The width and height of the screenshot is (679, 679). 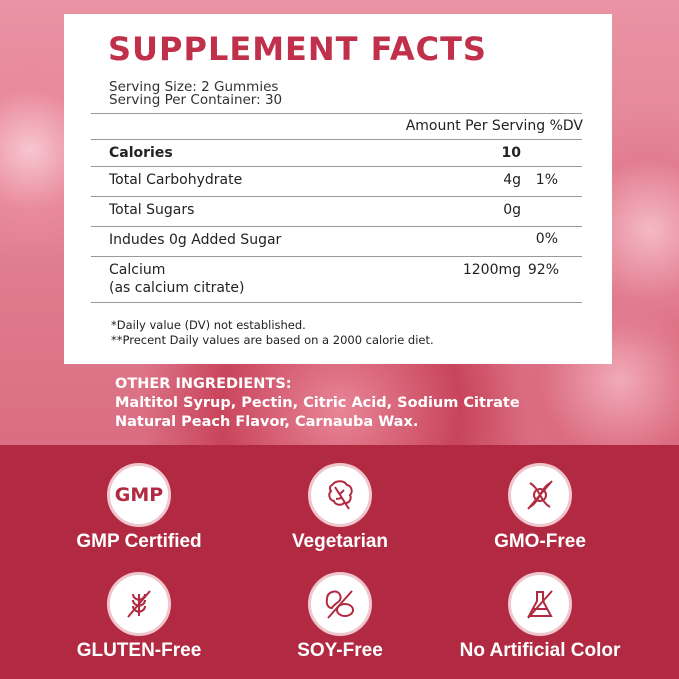 What do you see at coordinates (203, 384) in the screenshot?
I see `ingredients-heading: OTHER INGREDIENTS:` at bounding box center [203, 384].